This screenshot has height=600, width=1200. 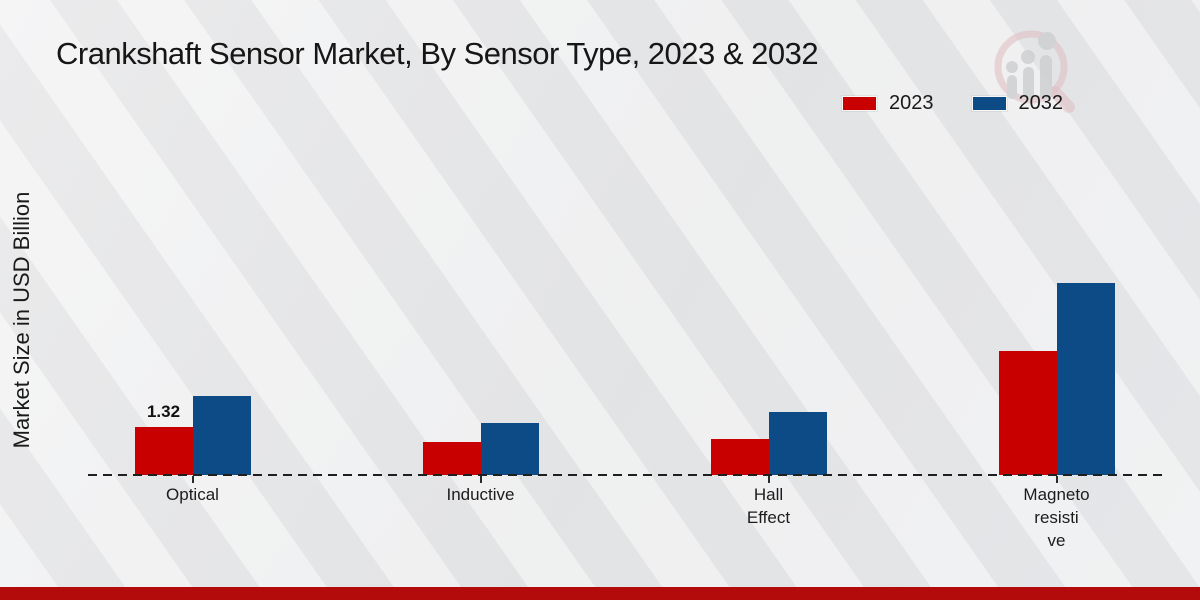 I want to click on x-axis-dashed-line, so click(x=626, y=475).